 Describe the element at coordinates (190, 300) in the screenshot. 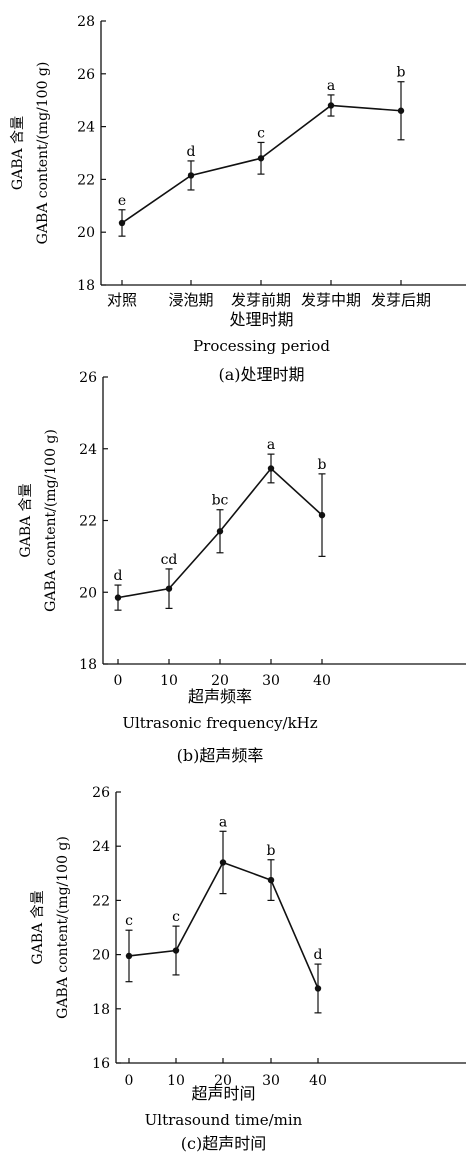

I see `x-tick-label: 浸泡期` at that location.